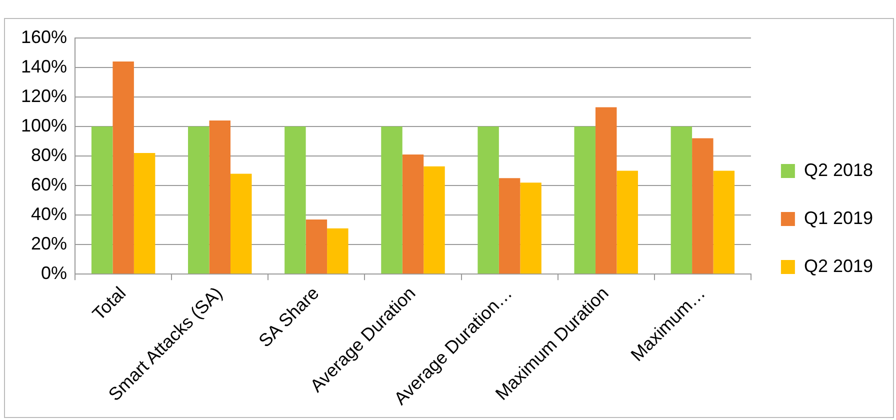  I want to click on y-tick-label: 100%, so click(44, 125).